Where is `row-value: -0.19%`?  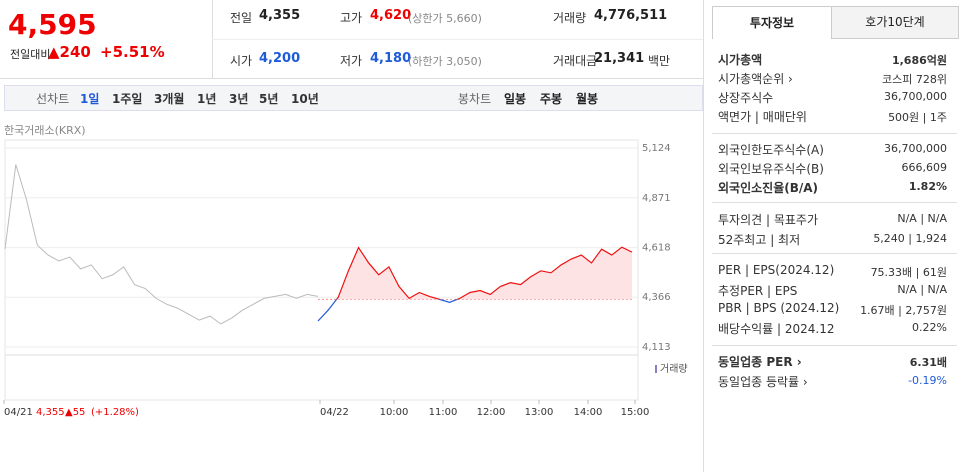
row-value: -0.19% is located at coordinates (927, 380).